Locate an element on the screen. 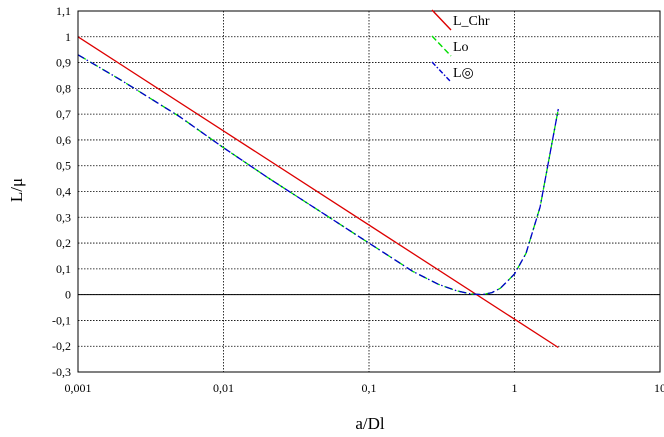  y-tick-label: 0,6 is located at coordinates (63, 140).